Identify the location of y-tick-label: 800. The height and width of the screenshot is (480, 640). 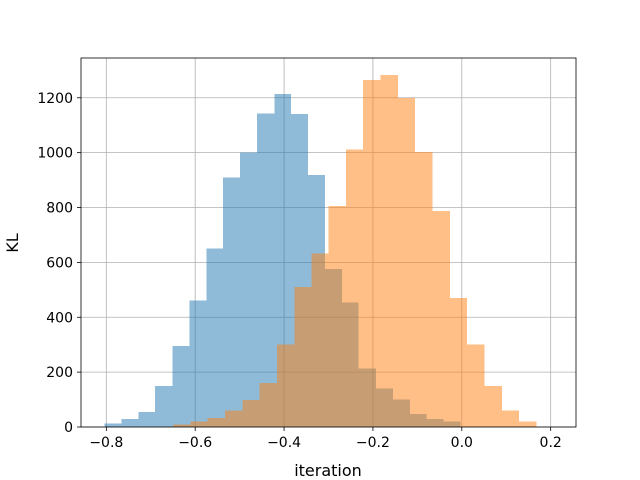
(59, 209).